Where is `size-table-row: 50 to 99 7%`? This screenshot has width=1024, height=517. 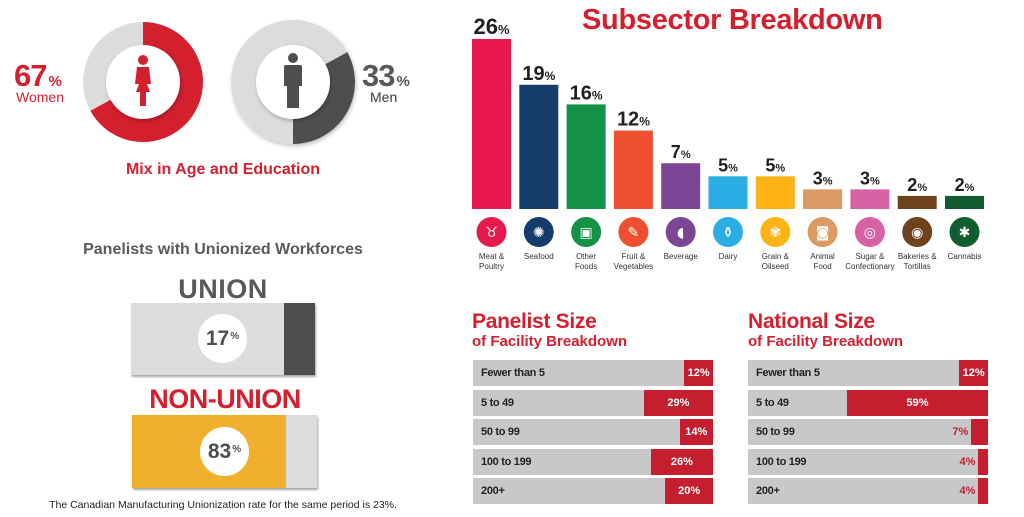 size-table-row: 50 to 99 7% is located at coordinates (868, 432).